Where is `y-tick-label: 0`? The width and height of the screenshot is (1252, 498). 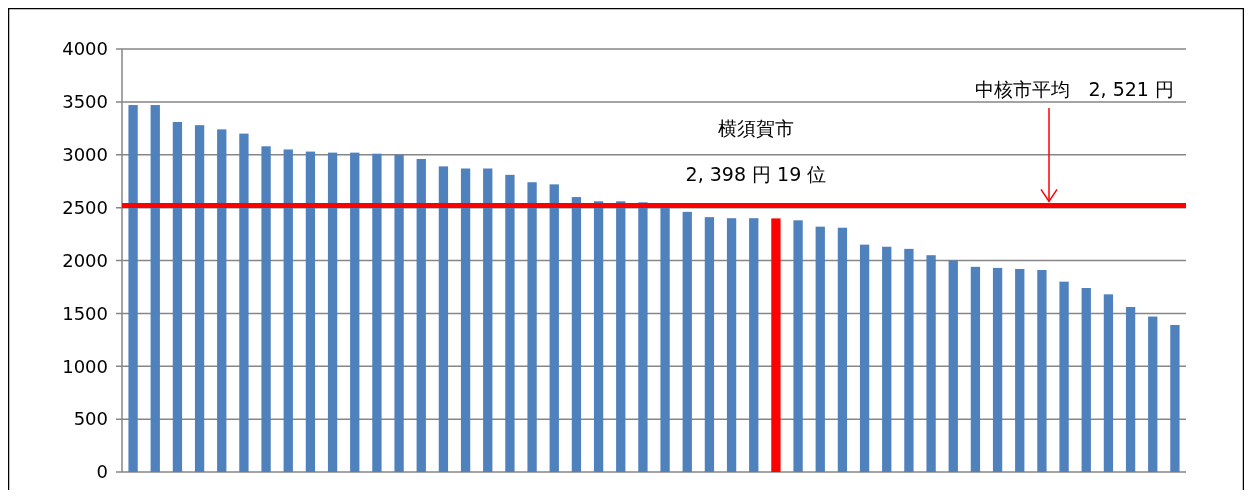 y-tick-label: 0 is located at coordinates (102, 472).